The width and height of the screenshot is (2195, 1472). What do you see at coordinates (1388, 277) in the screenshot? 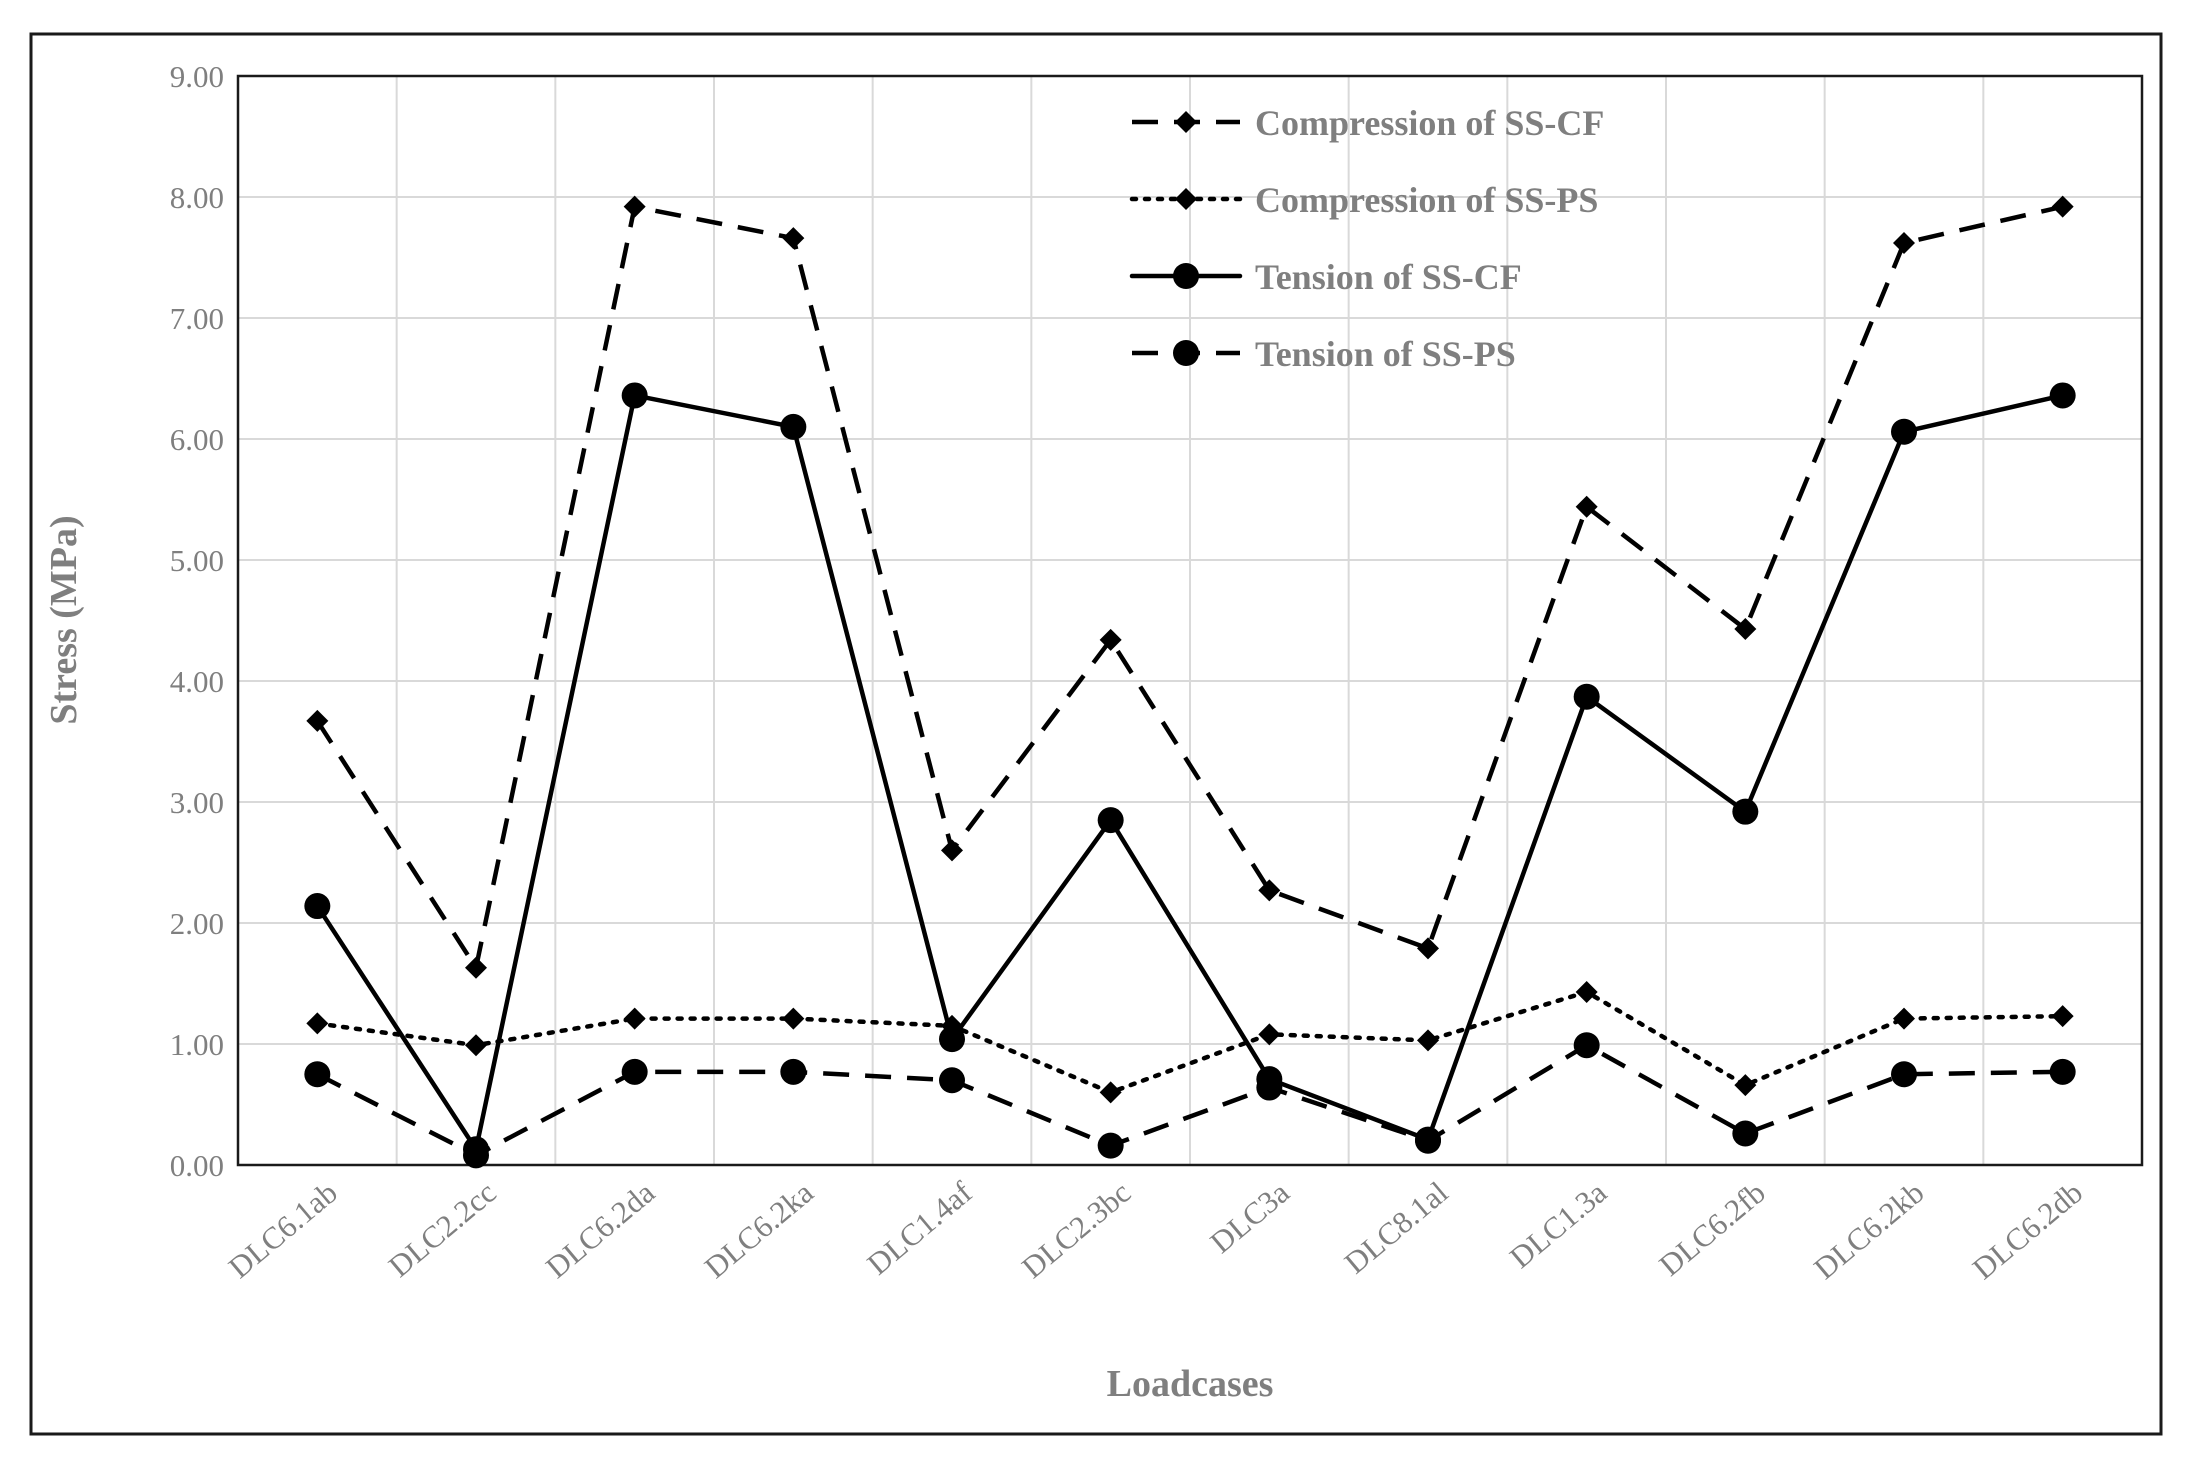
I see `legend-label: Tension of SS-CF` at bounding box center [1388, 277].